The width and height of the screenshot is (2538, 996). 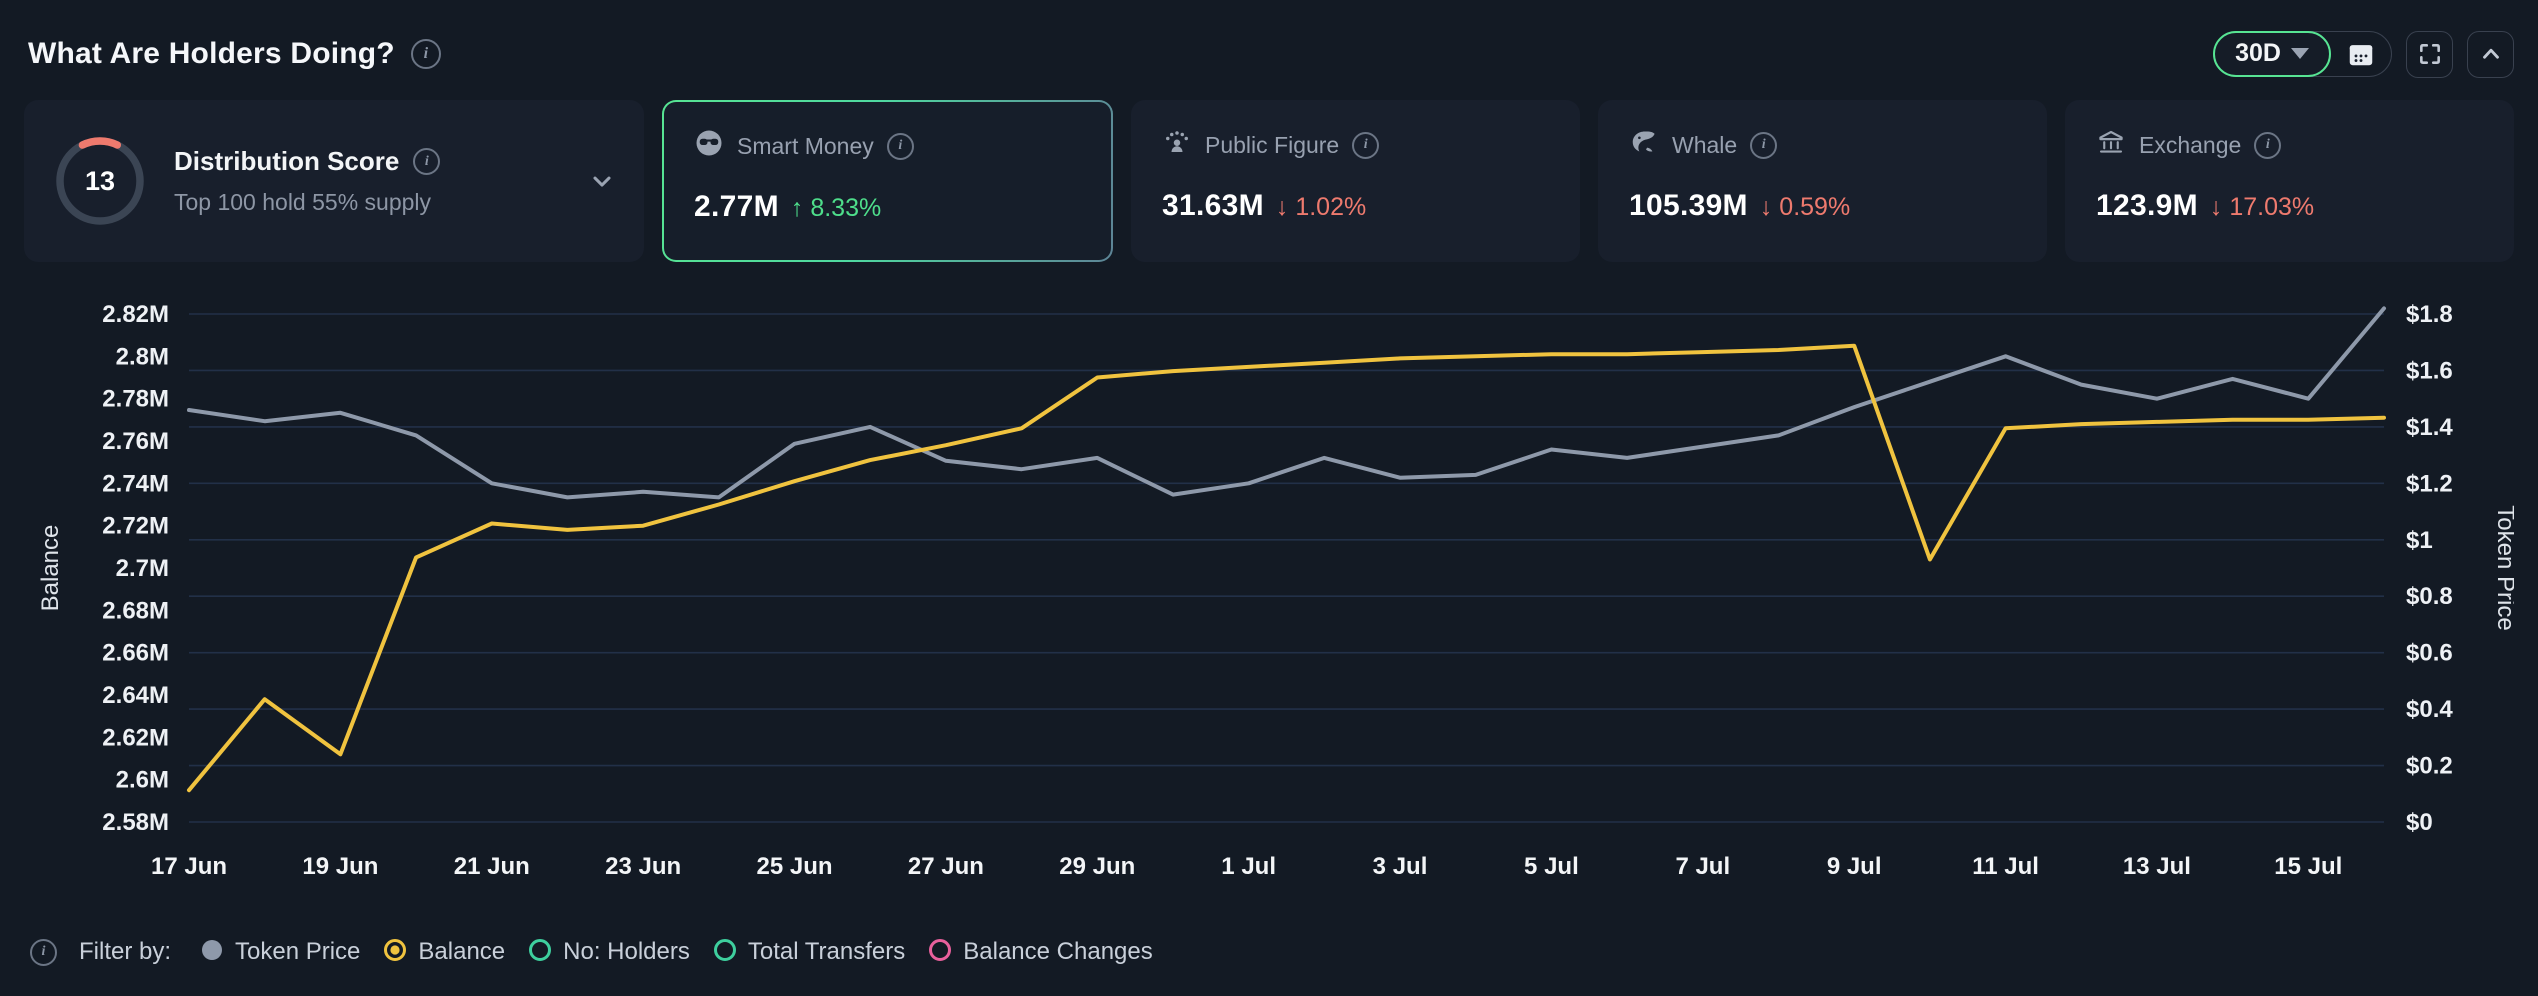 What do you see at coordinates (135, 526) in the screenshot?
I see `left-axis-tick: 2.72M` at bounding box center [135, 526].